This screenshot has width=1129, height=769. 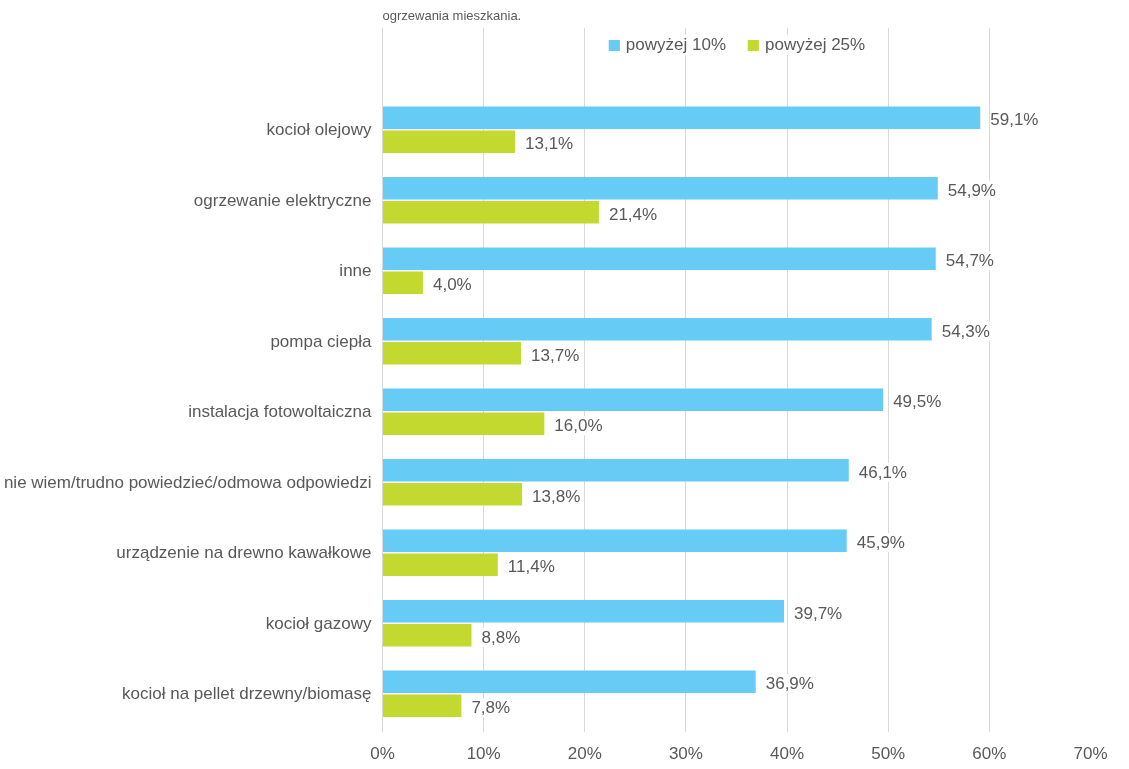 I want to click on x-tick-label: 50%, so click(x=888, y=753).